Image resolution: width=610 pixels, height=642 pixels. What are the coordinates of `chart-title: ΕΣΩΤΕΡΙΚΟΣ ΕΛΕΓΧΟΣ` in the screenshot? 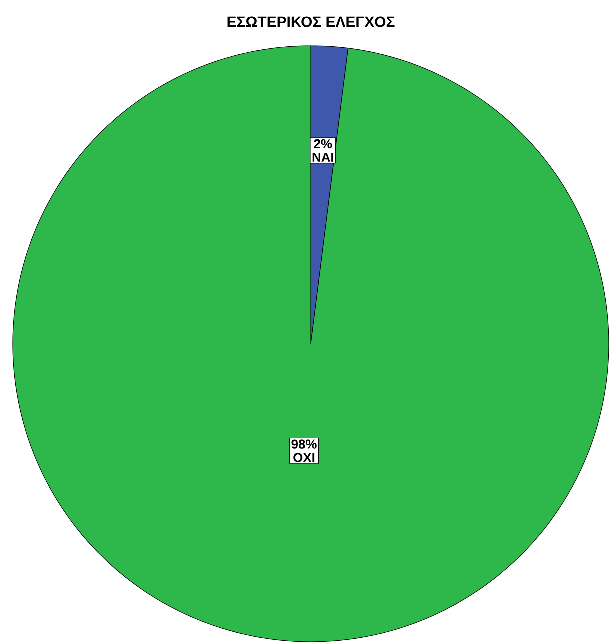 It's located at (311, 22).